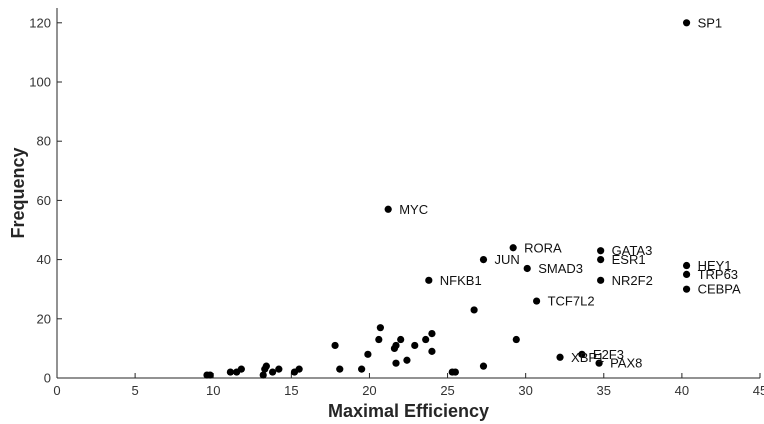 The height and width of the screenshot is (424, 764). I want to click on y-tick-label: 80, so click(44, 141).